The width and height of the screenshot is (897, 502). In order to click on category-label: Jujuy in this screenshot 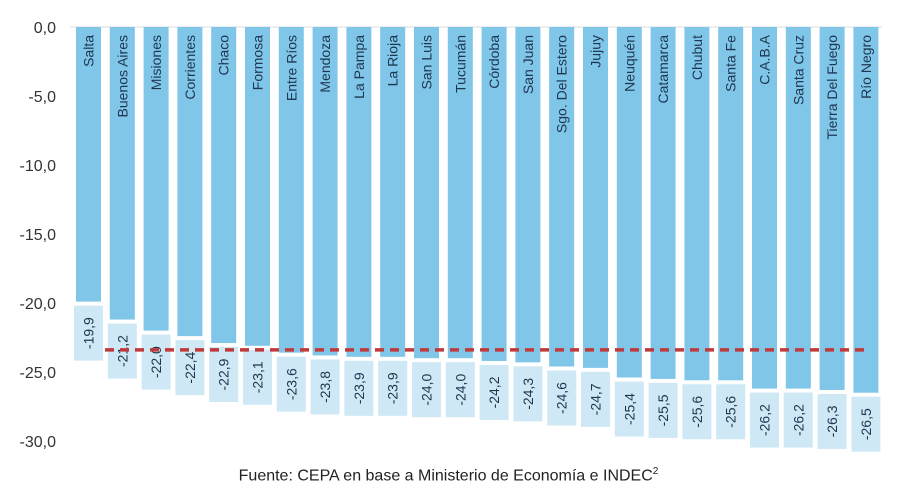, I will do `click(596, 51)`.